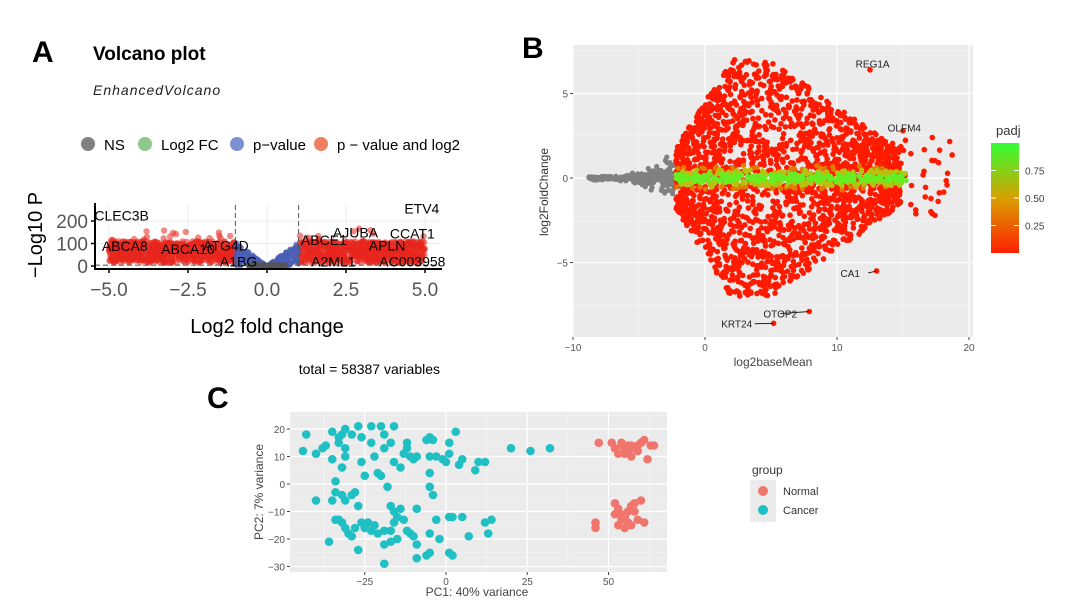 Image resolution: width=1080 pixels, height=609 pixels. Describe the element at coordinates (421, 209) in the screenshot. I see `gene-label: ETV4` at that location.